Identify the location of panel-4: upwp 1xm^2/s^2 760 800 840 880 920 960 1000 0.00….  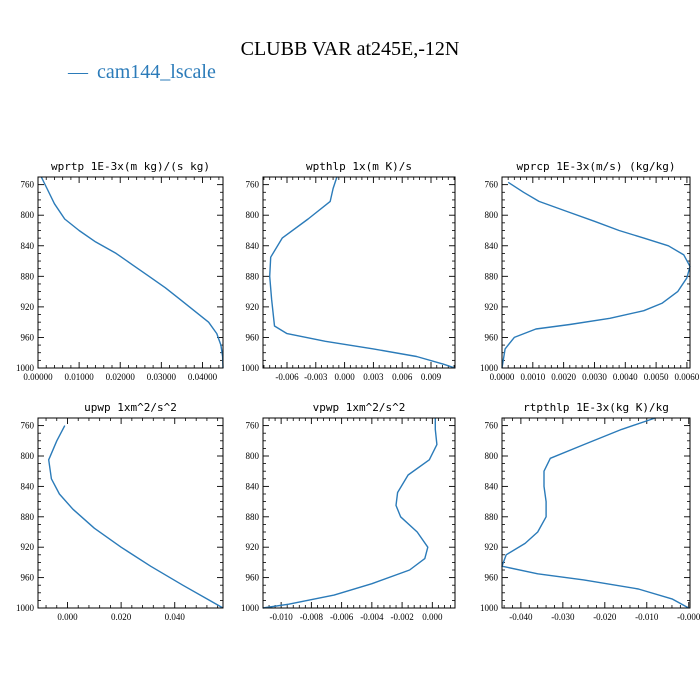
(120, 511).